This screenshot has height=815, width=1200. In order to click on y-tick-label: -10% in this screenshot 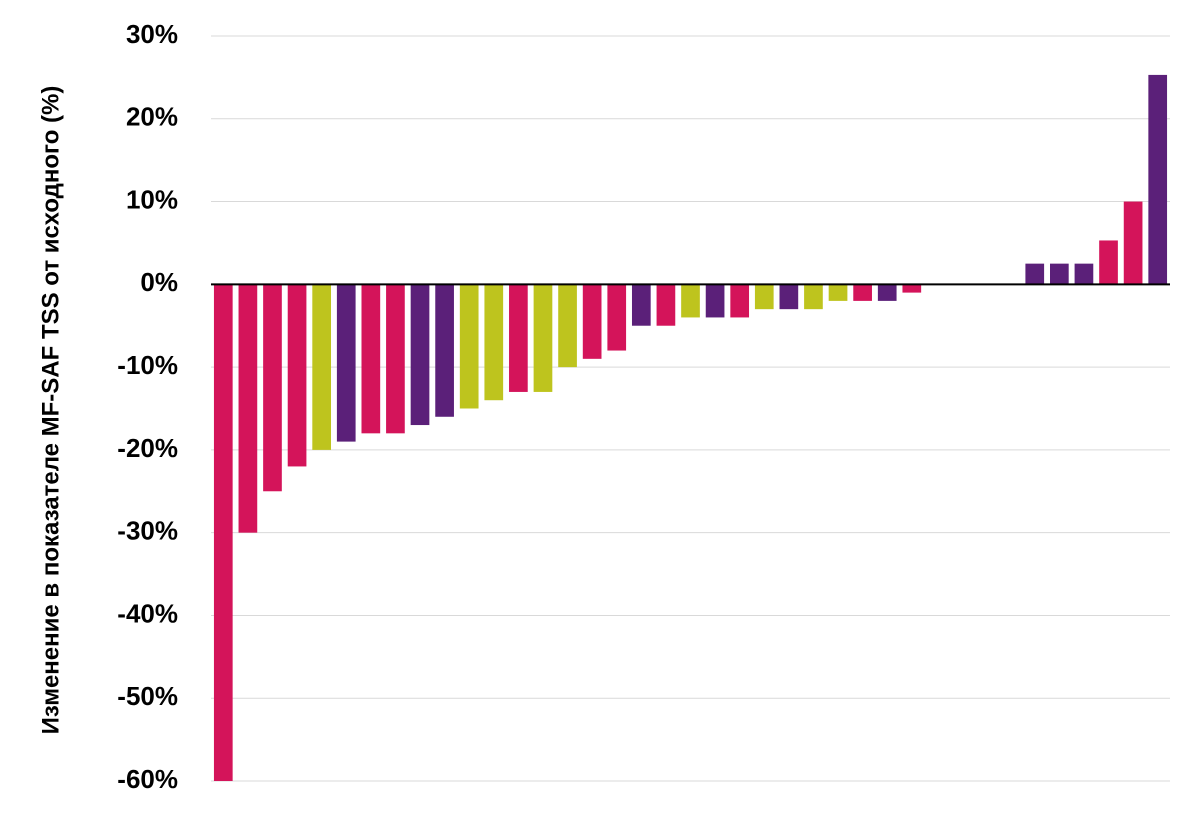, I will do `click(147, 365)`.